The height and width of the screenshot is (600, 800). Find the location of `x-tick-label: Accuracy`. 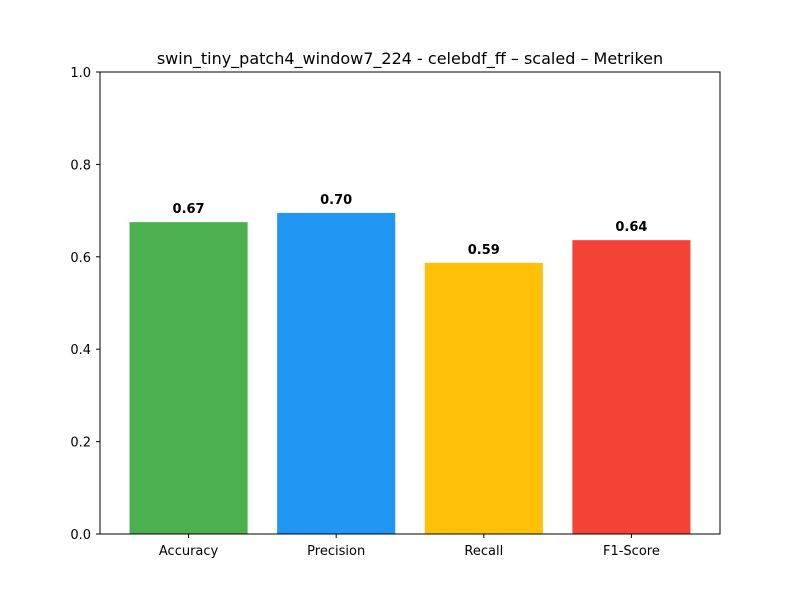

x-tick-label: Accuracy is located at coordinates (189, 551).